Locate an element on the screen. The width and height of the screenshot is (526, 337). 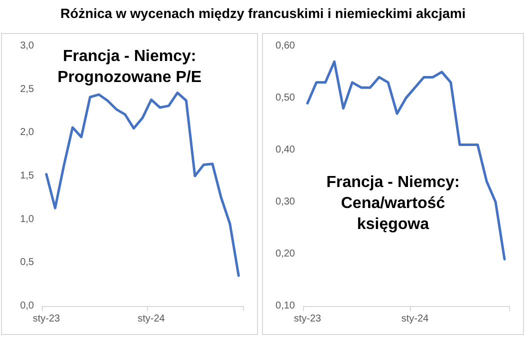
y-tick-label: 1,0 is located at coordinates (27, 219).